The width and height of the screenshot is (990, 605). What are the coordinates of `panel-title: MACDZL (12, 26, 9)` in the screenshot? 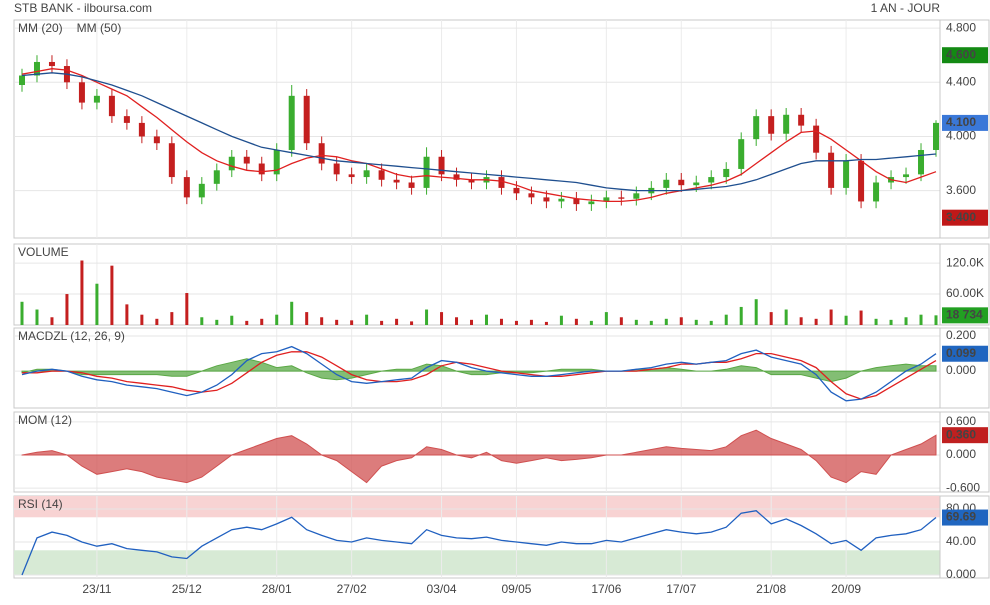 It's located at (71, 336).